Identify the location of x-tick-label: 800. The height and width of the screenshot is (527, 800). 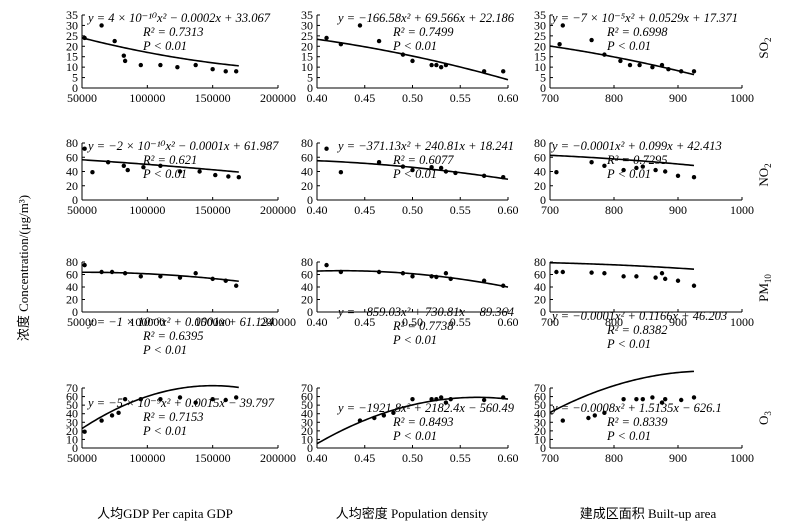
(614, 322).